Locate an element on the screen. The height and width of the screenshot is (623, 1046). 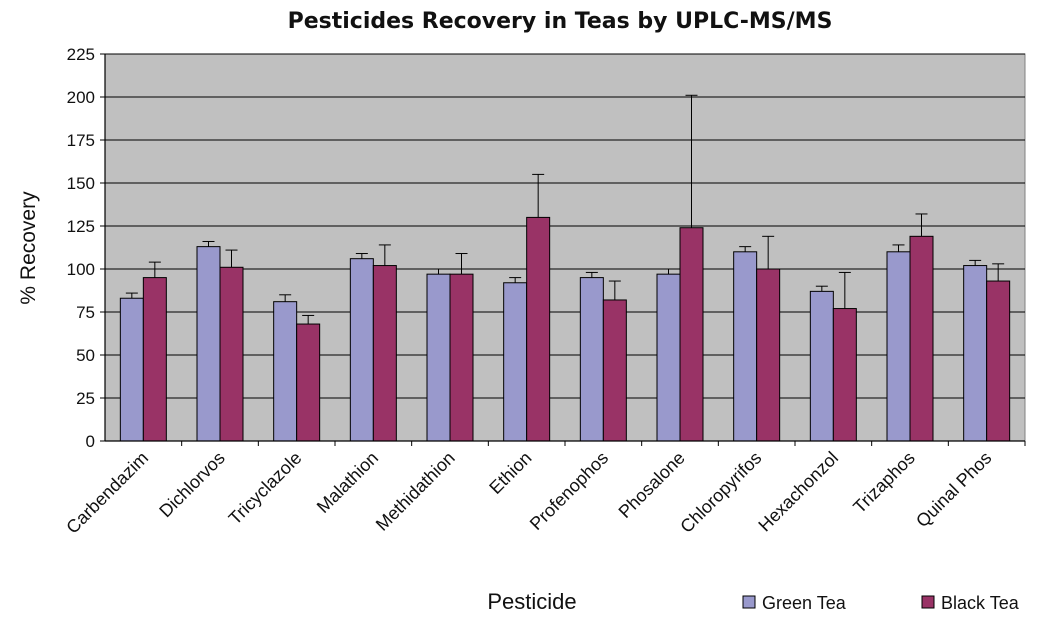
x-tick-label: Quinal Phos is located at coordinates (953, 489).